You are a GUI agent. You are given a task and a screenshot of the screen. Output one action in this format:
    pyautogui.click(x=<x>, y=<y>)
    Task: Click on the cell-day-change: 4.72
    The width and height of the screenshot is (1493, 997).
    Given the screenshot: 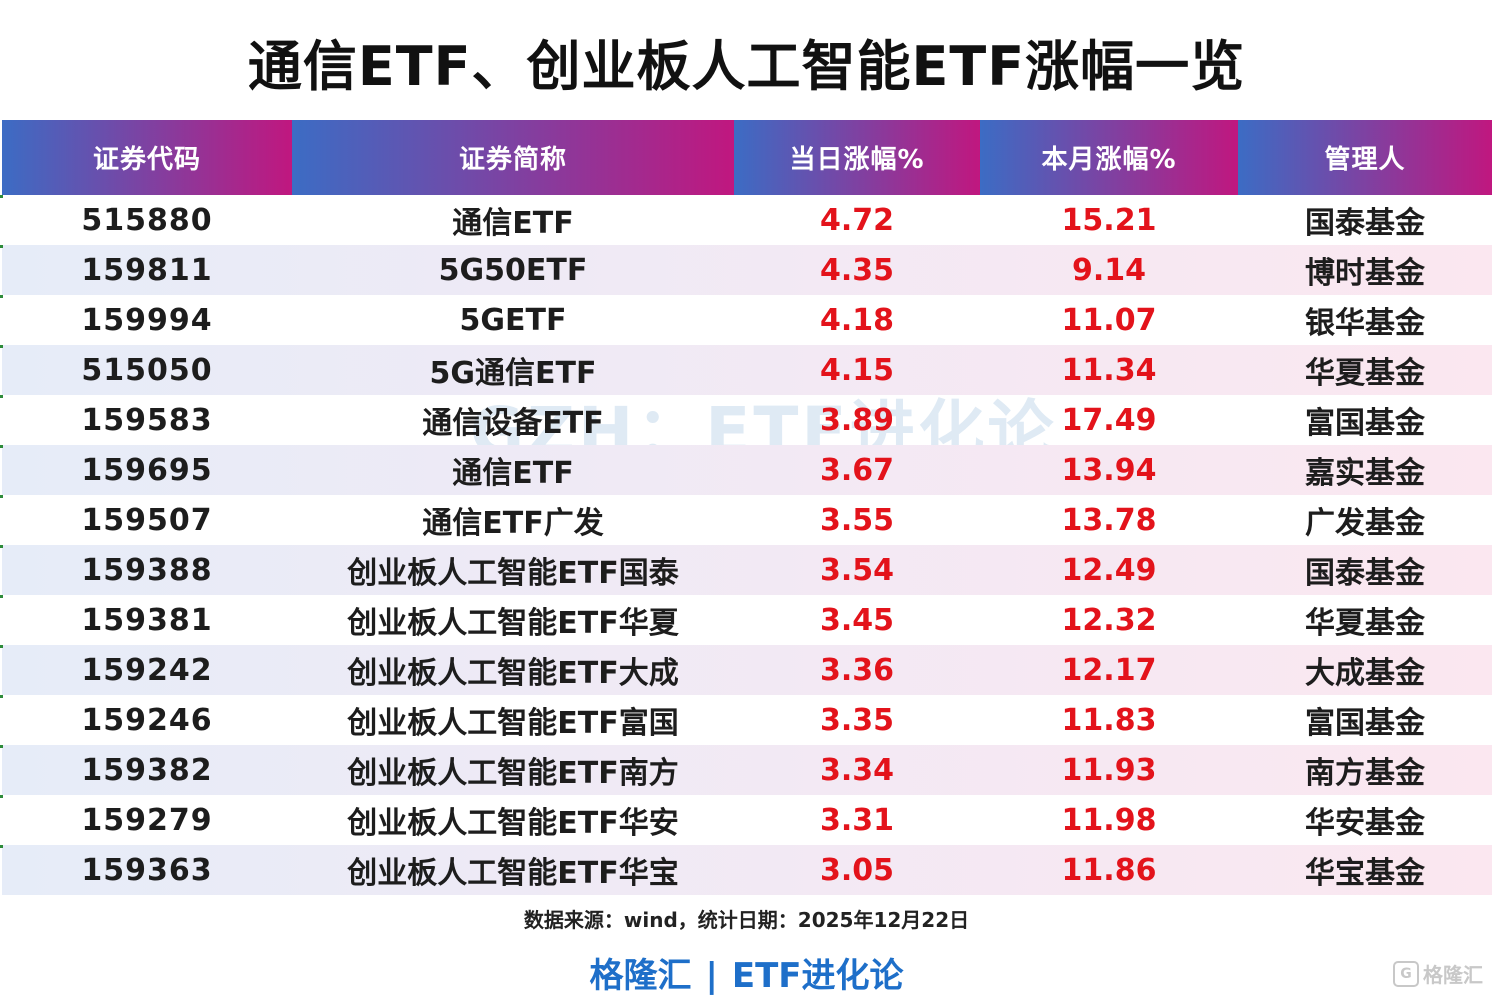 What is the action you would take?
    pyautogui.click(x=857, y=220)
    